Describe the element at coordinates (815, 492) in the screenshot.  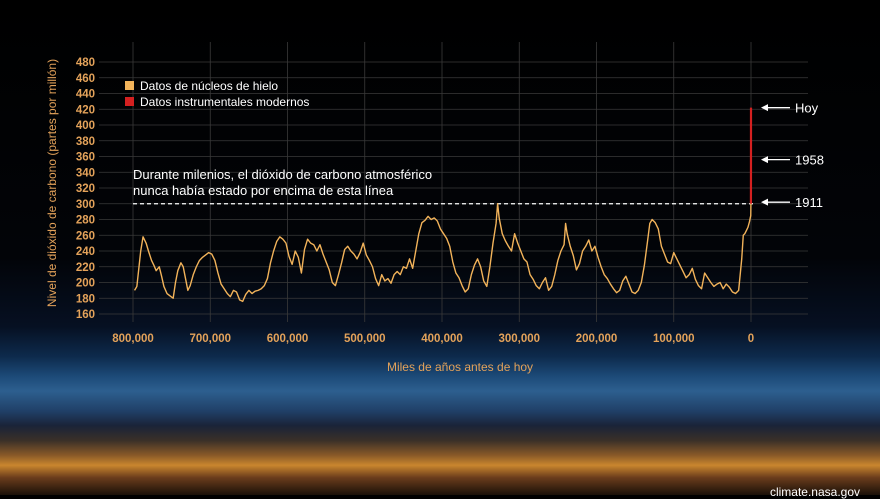
I see `credit-text: climate.nasa.gov` at that location.